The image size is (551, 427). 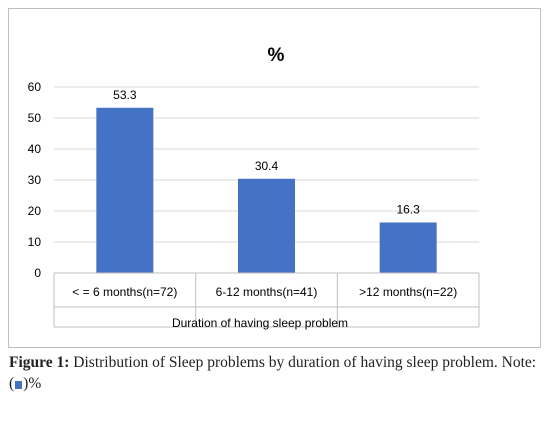 I want to click on figure-label: Figure 1:, so click(x=39, y=362).